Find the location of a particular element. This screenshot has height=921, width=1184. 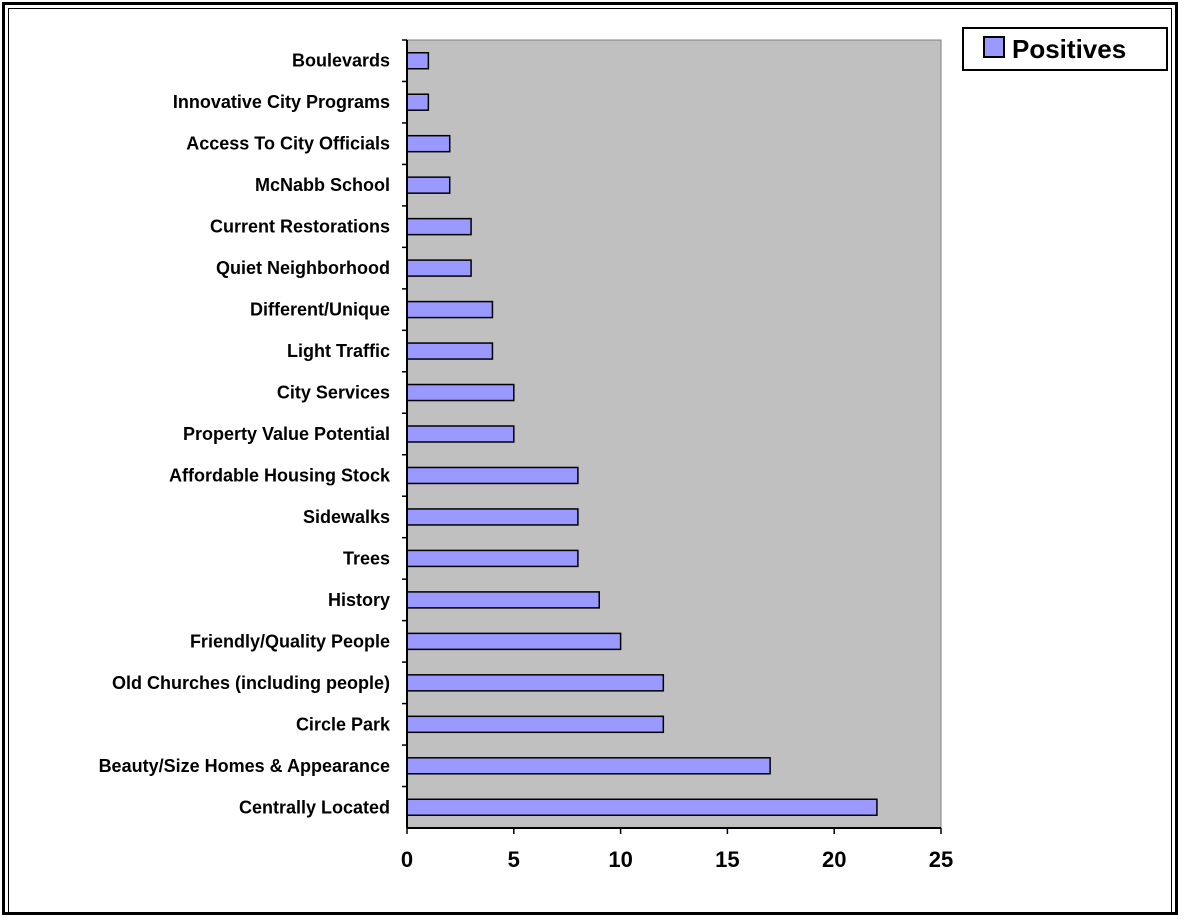

x-tick-label: 10 is located at coordinates (620, 859).